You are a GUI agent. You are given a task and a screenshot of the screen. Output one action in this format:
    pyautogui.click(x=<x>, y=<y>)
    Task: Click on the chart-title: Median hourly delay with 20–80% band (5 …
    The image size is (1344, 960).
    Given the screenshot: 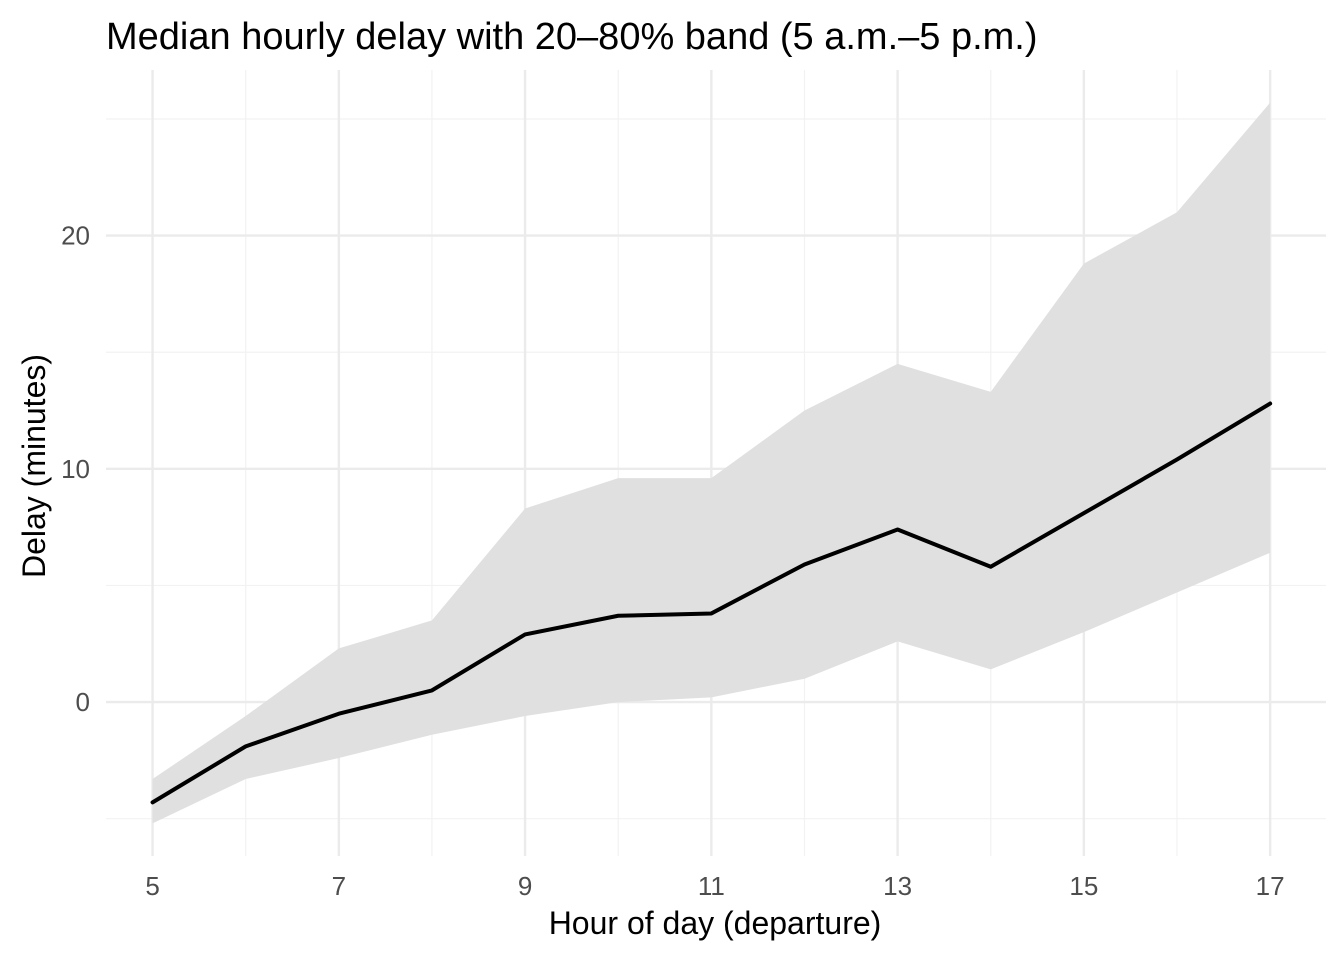 What is the action you would take?
    pyautogui.click(x=572, y=37)
    